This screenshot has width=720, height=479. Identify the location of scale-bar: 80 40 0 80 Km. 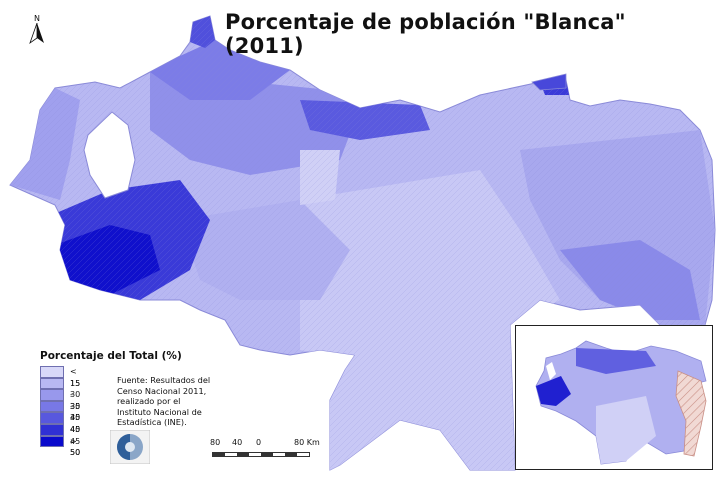
(264, 452).